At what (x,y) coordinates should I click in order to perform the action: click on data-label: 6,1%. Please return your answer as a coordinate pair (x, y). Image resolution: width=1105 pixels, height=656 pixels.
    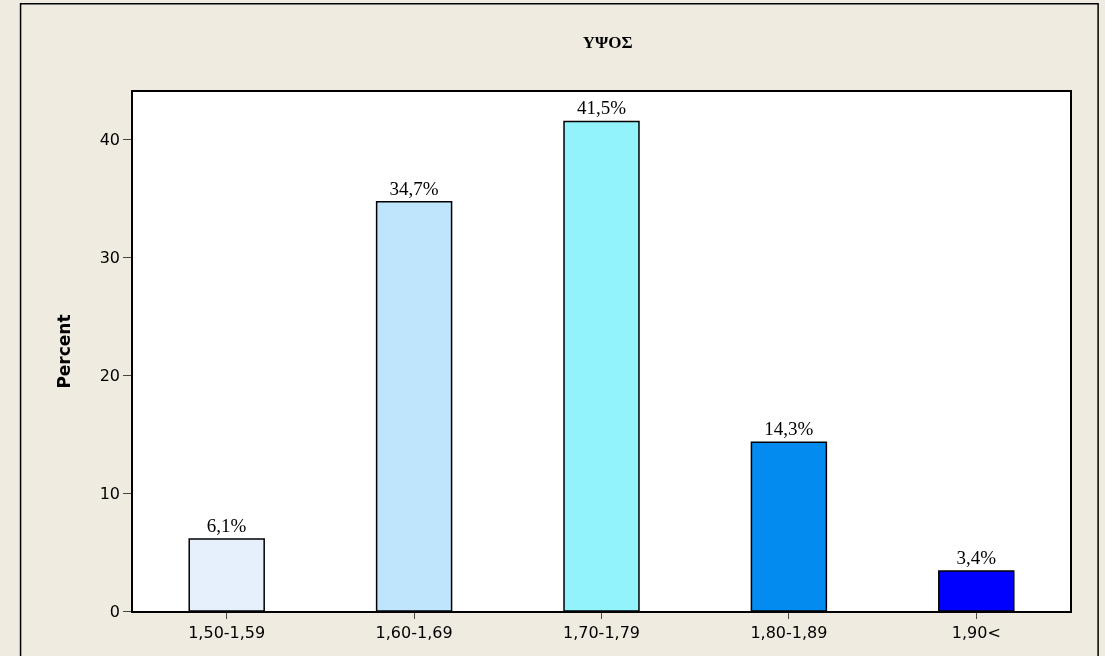
    Looking at the image, I should click on (226, 526).